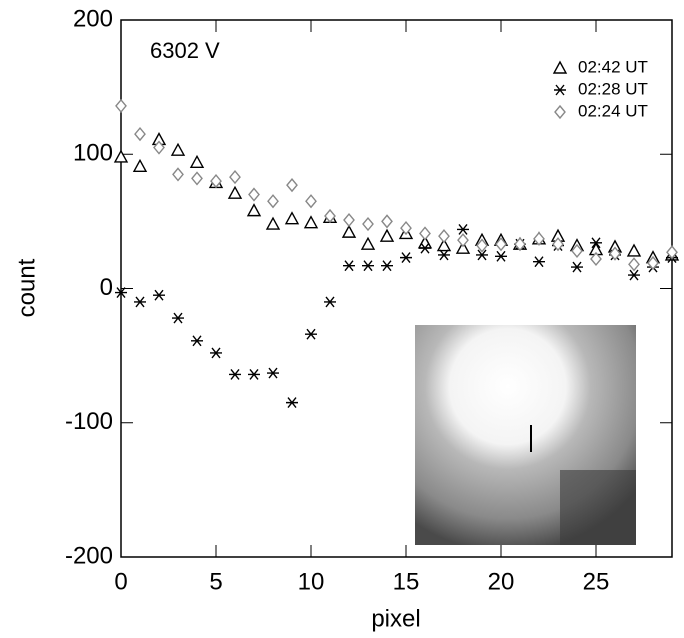 The height and width of the screenshot is (638, 684). Describe the element at coordinates (26, 287) in the screenshot. I see `y-axis-label: count` at that location.